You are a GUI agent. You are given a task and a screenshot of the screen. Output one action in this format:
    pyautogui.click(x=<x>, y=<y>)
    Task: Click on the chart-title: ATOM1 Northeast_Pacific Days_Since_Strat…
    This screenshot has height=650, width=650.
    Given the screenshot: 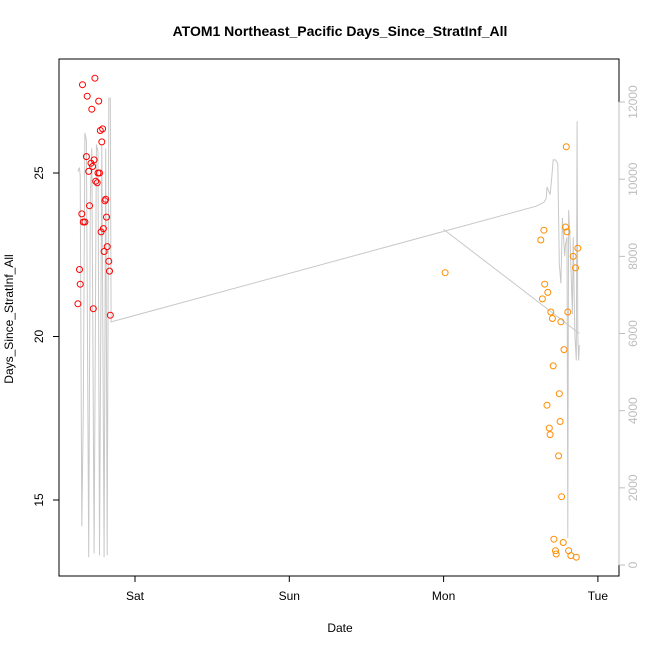 What is the action you would take?
    pyautogui.click(x=340, y=31)
    